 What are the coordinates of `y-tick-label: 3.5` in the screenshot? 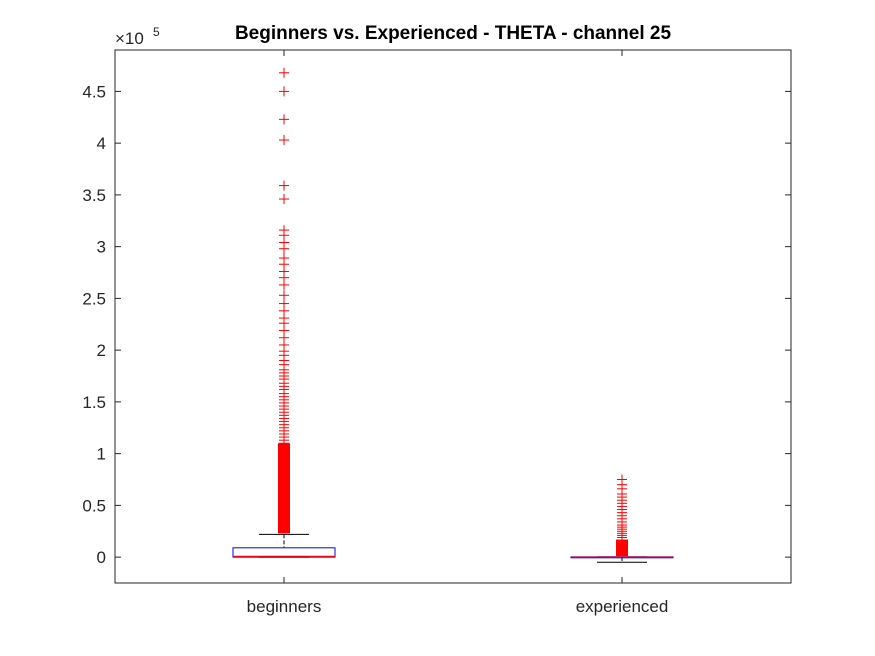 It's located at (94, 195).